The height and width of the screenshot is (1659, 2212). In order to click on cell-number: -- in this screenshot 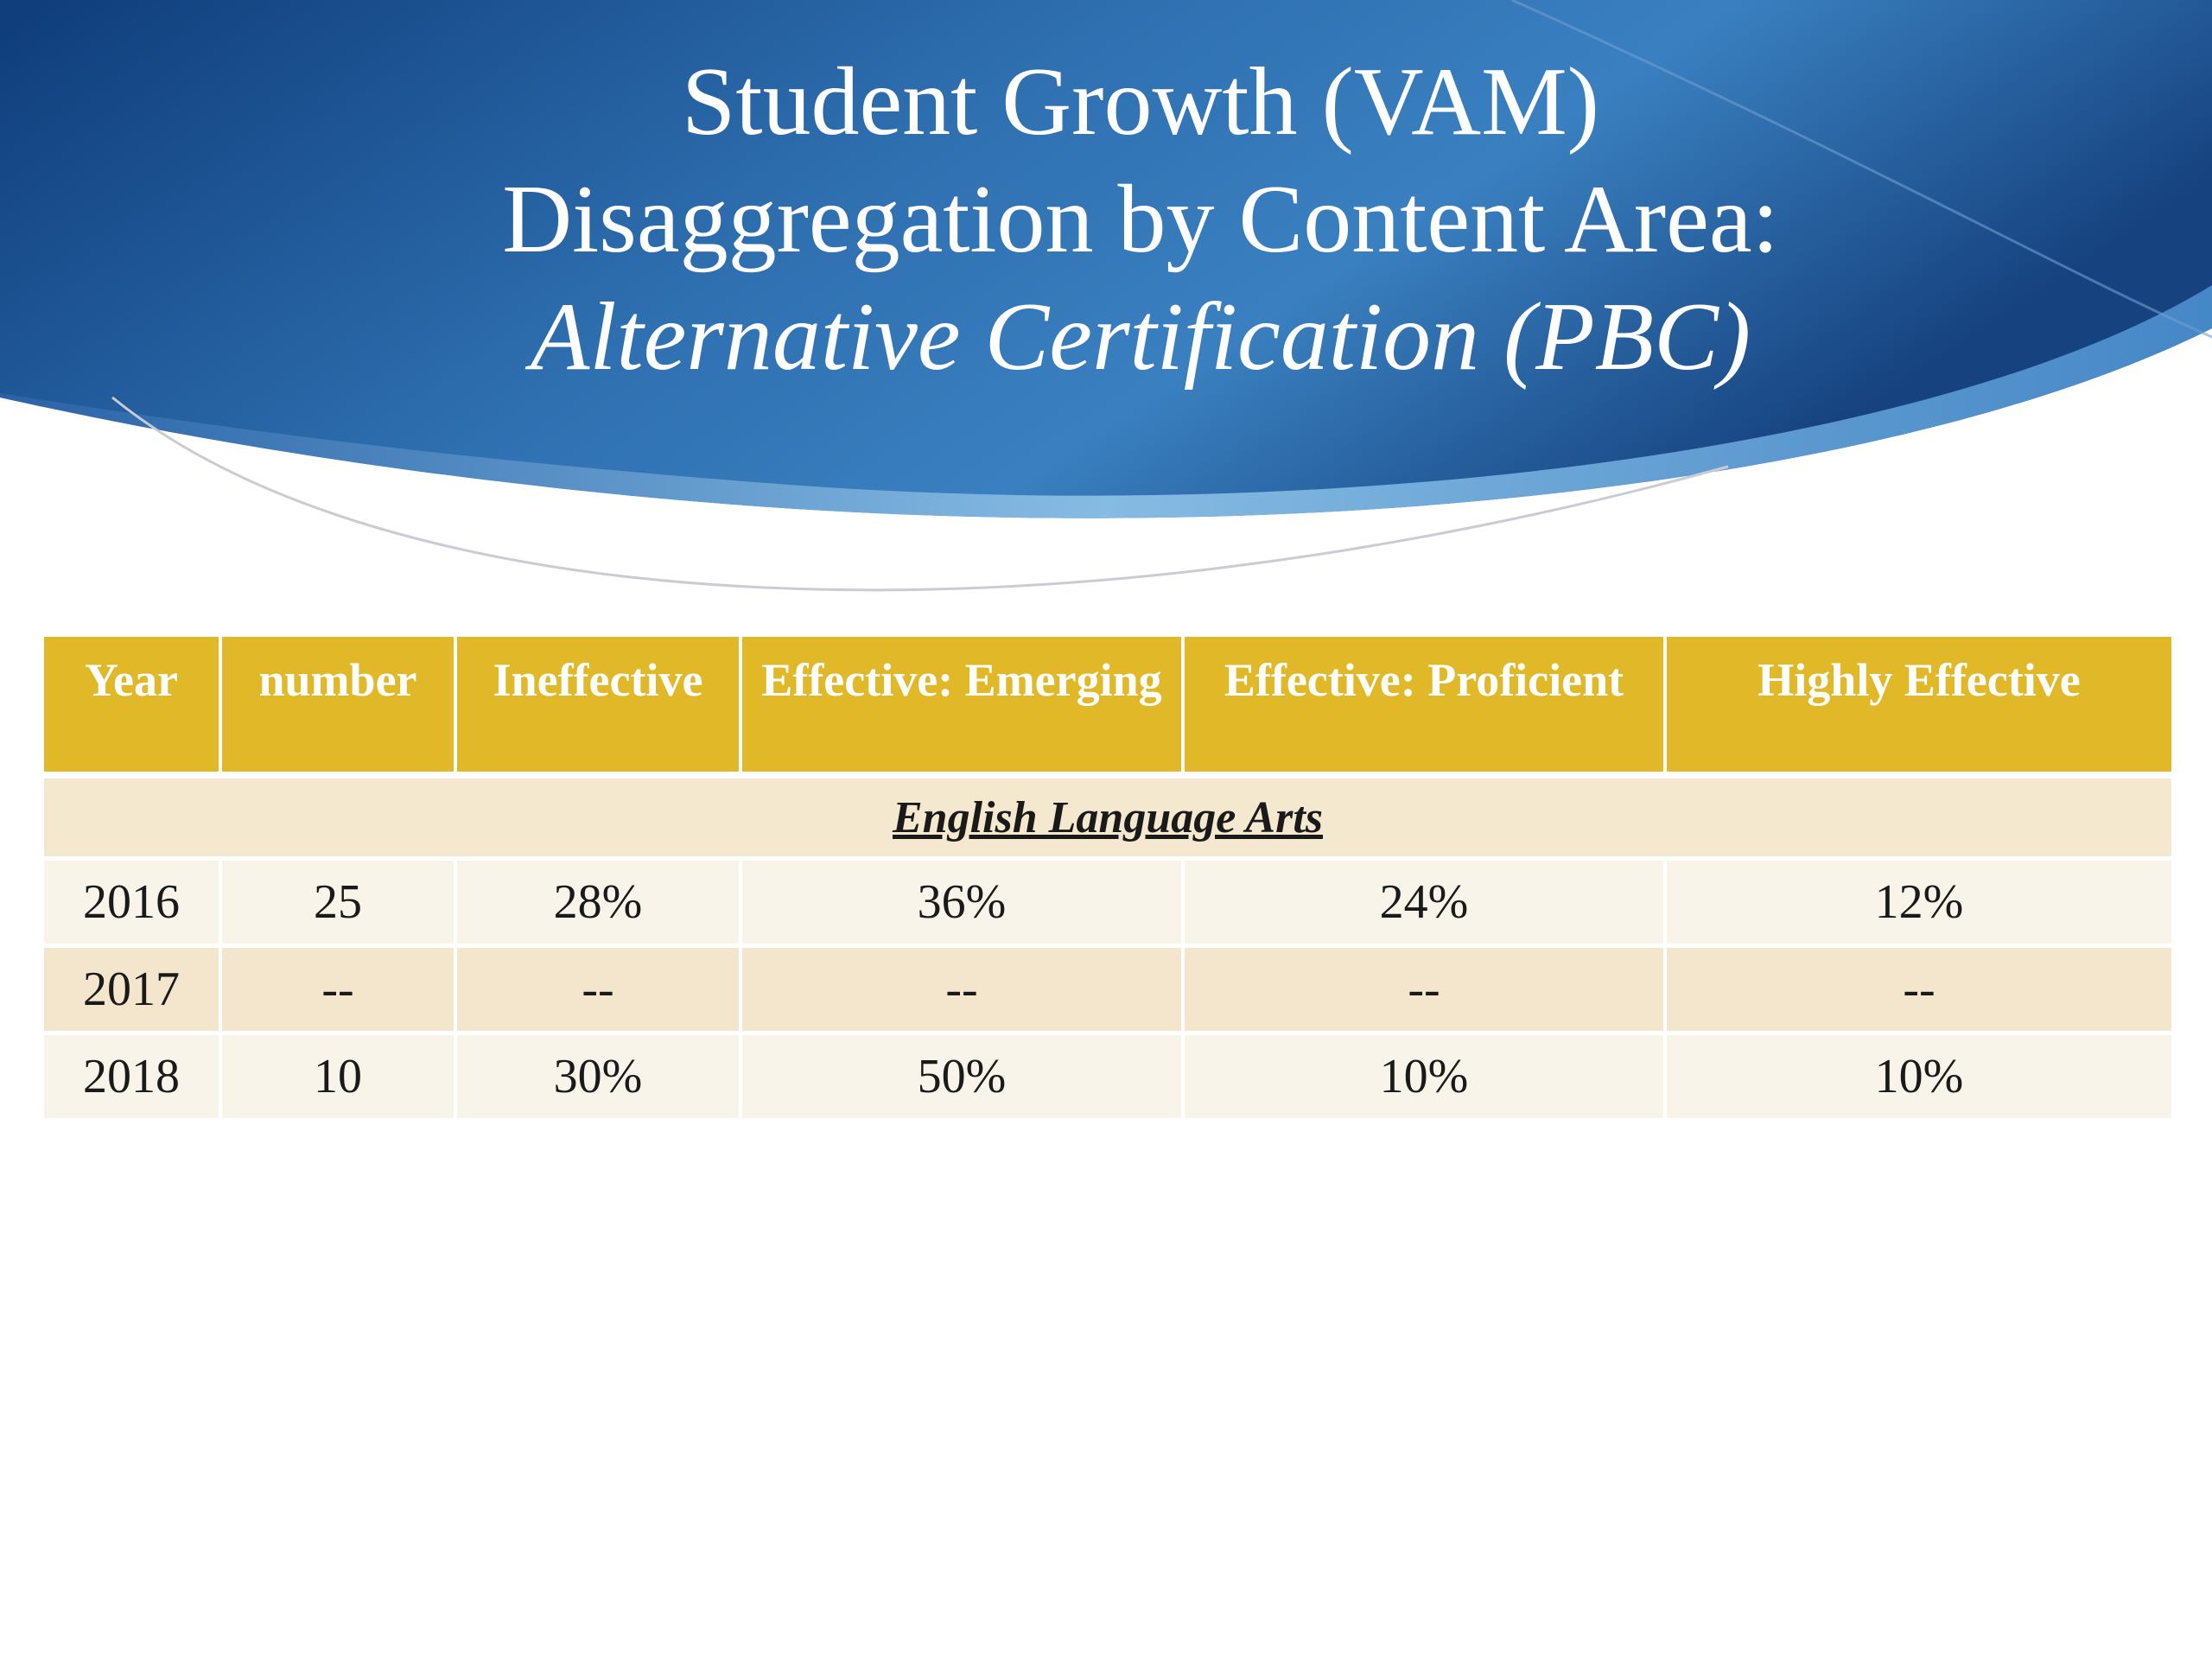, I will do `click(338, 991)`.